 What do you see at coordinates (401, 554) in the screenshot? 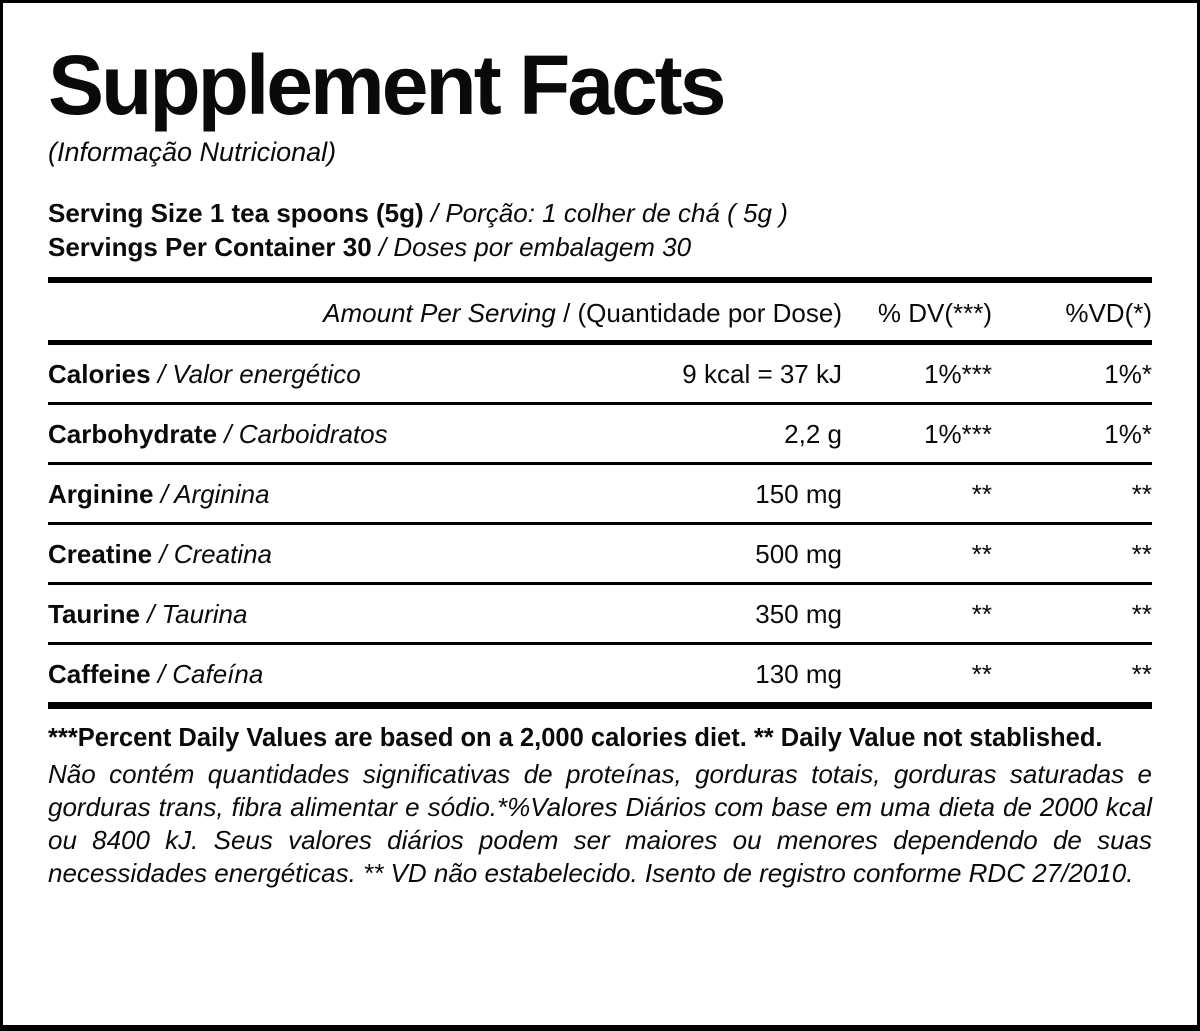
I see `row-name: Creatine / Creatina` at bounding box center [401, 554].